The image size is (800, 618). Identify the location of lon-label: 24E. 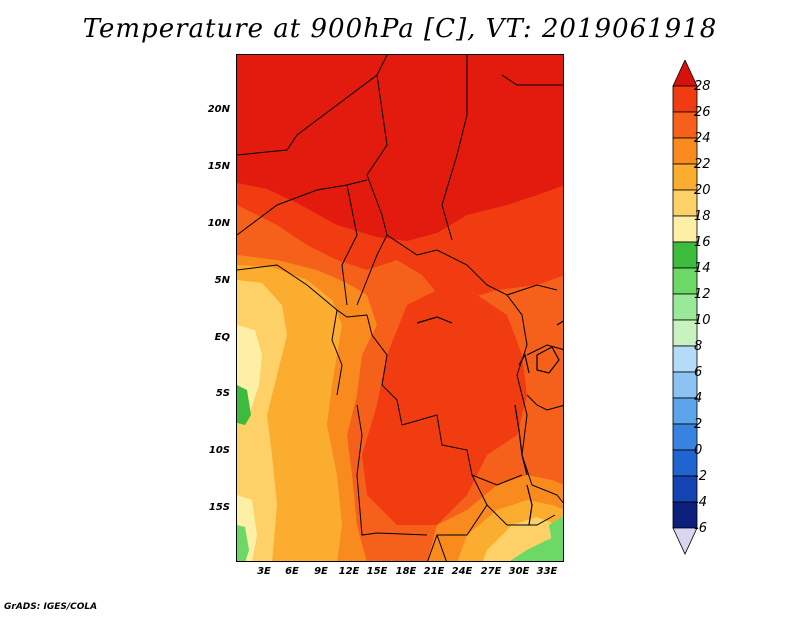
(462, 571).